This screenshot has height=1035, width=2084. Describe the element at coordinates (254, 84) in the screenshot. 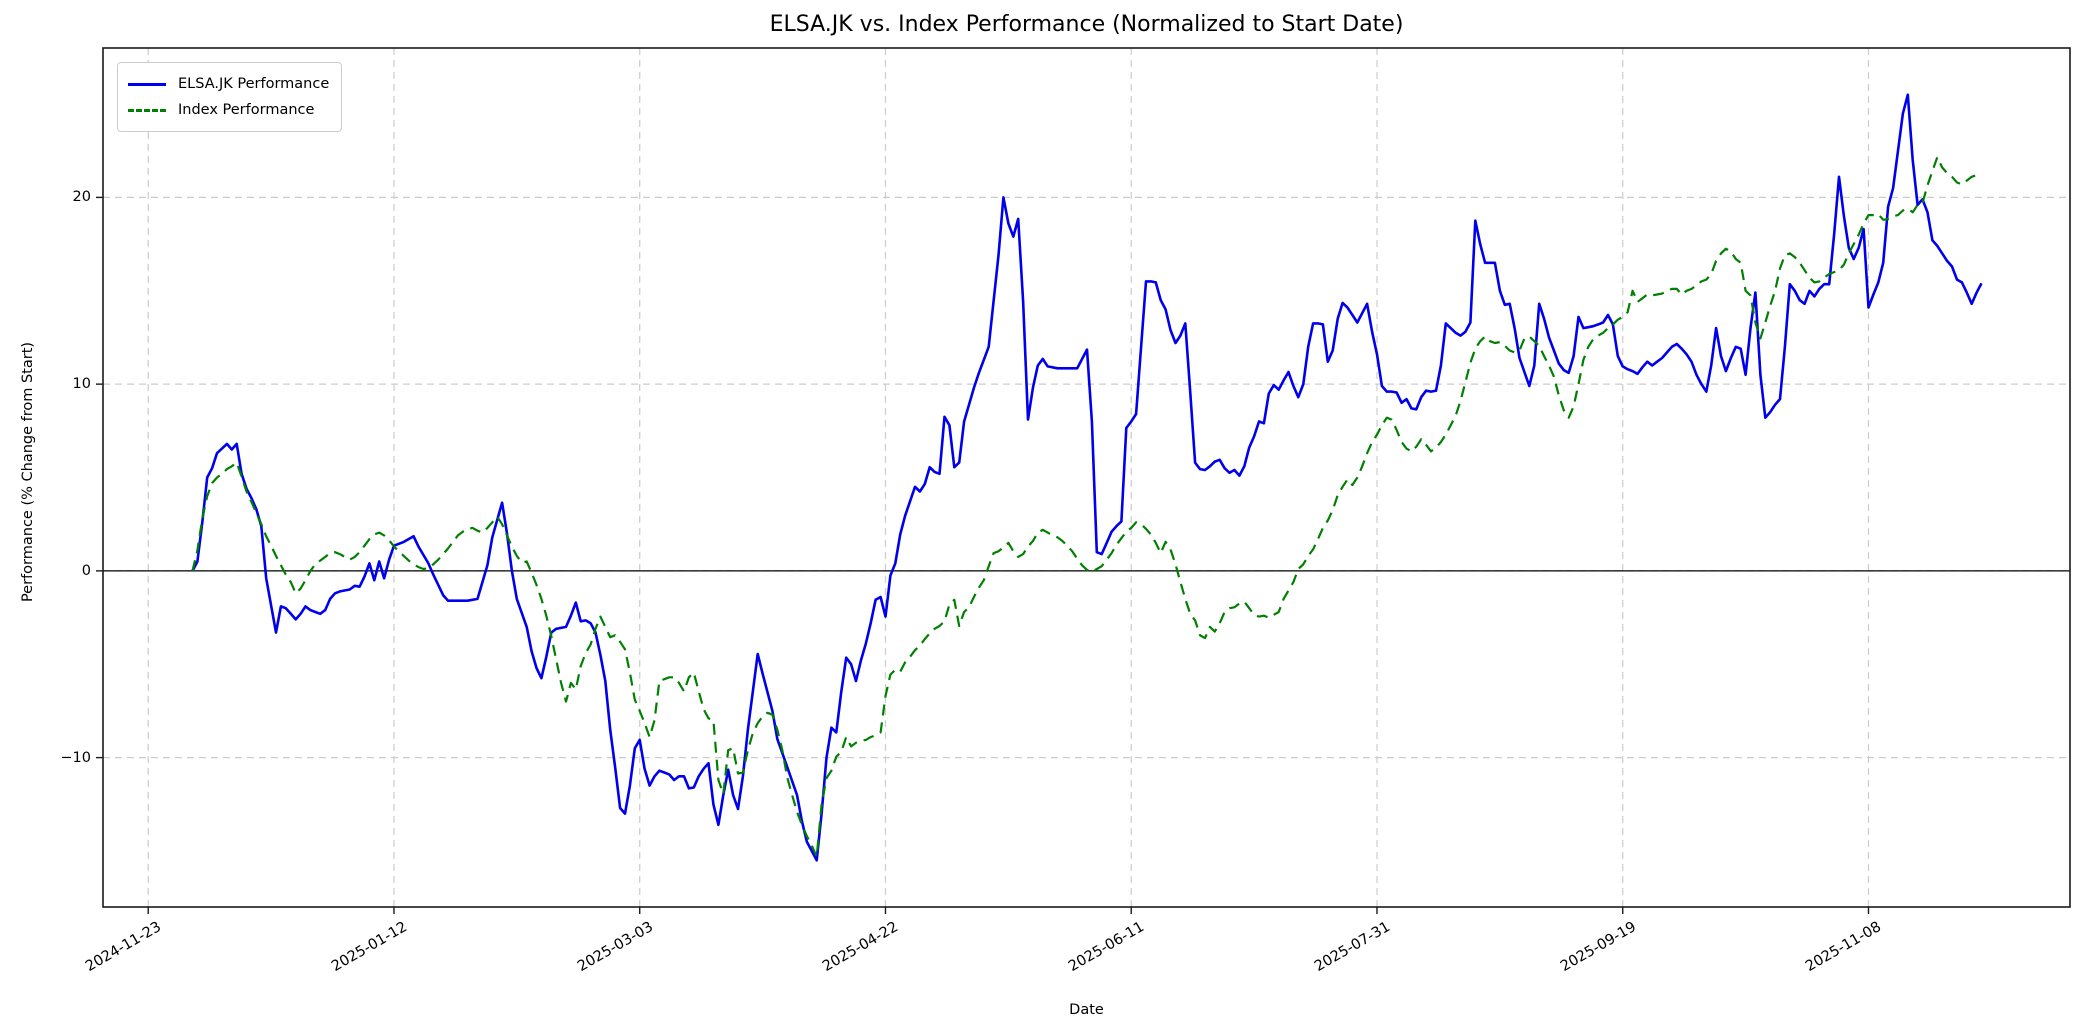

I see `legend-label-elsa: ELSA.JK Performance` at that location.